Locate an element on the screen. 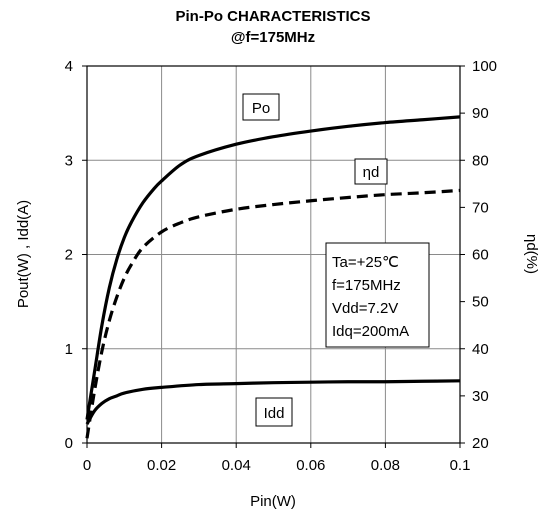 The image size is (542, 514). y-right-tick-labels: 20 30 40 50 60 70 80 90 100 is located at coordinates (484, 255).